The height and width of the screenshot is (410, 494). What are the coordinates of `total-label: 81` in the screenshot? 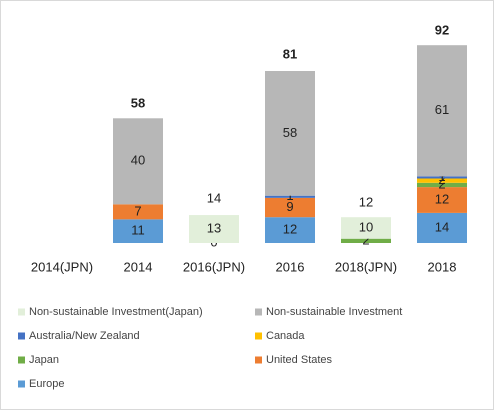 It's located at (290, 53).